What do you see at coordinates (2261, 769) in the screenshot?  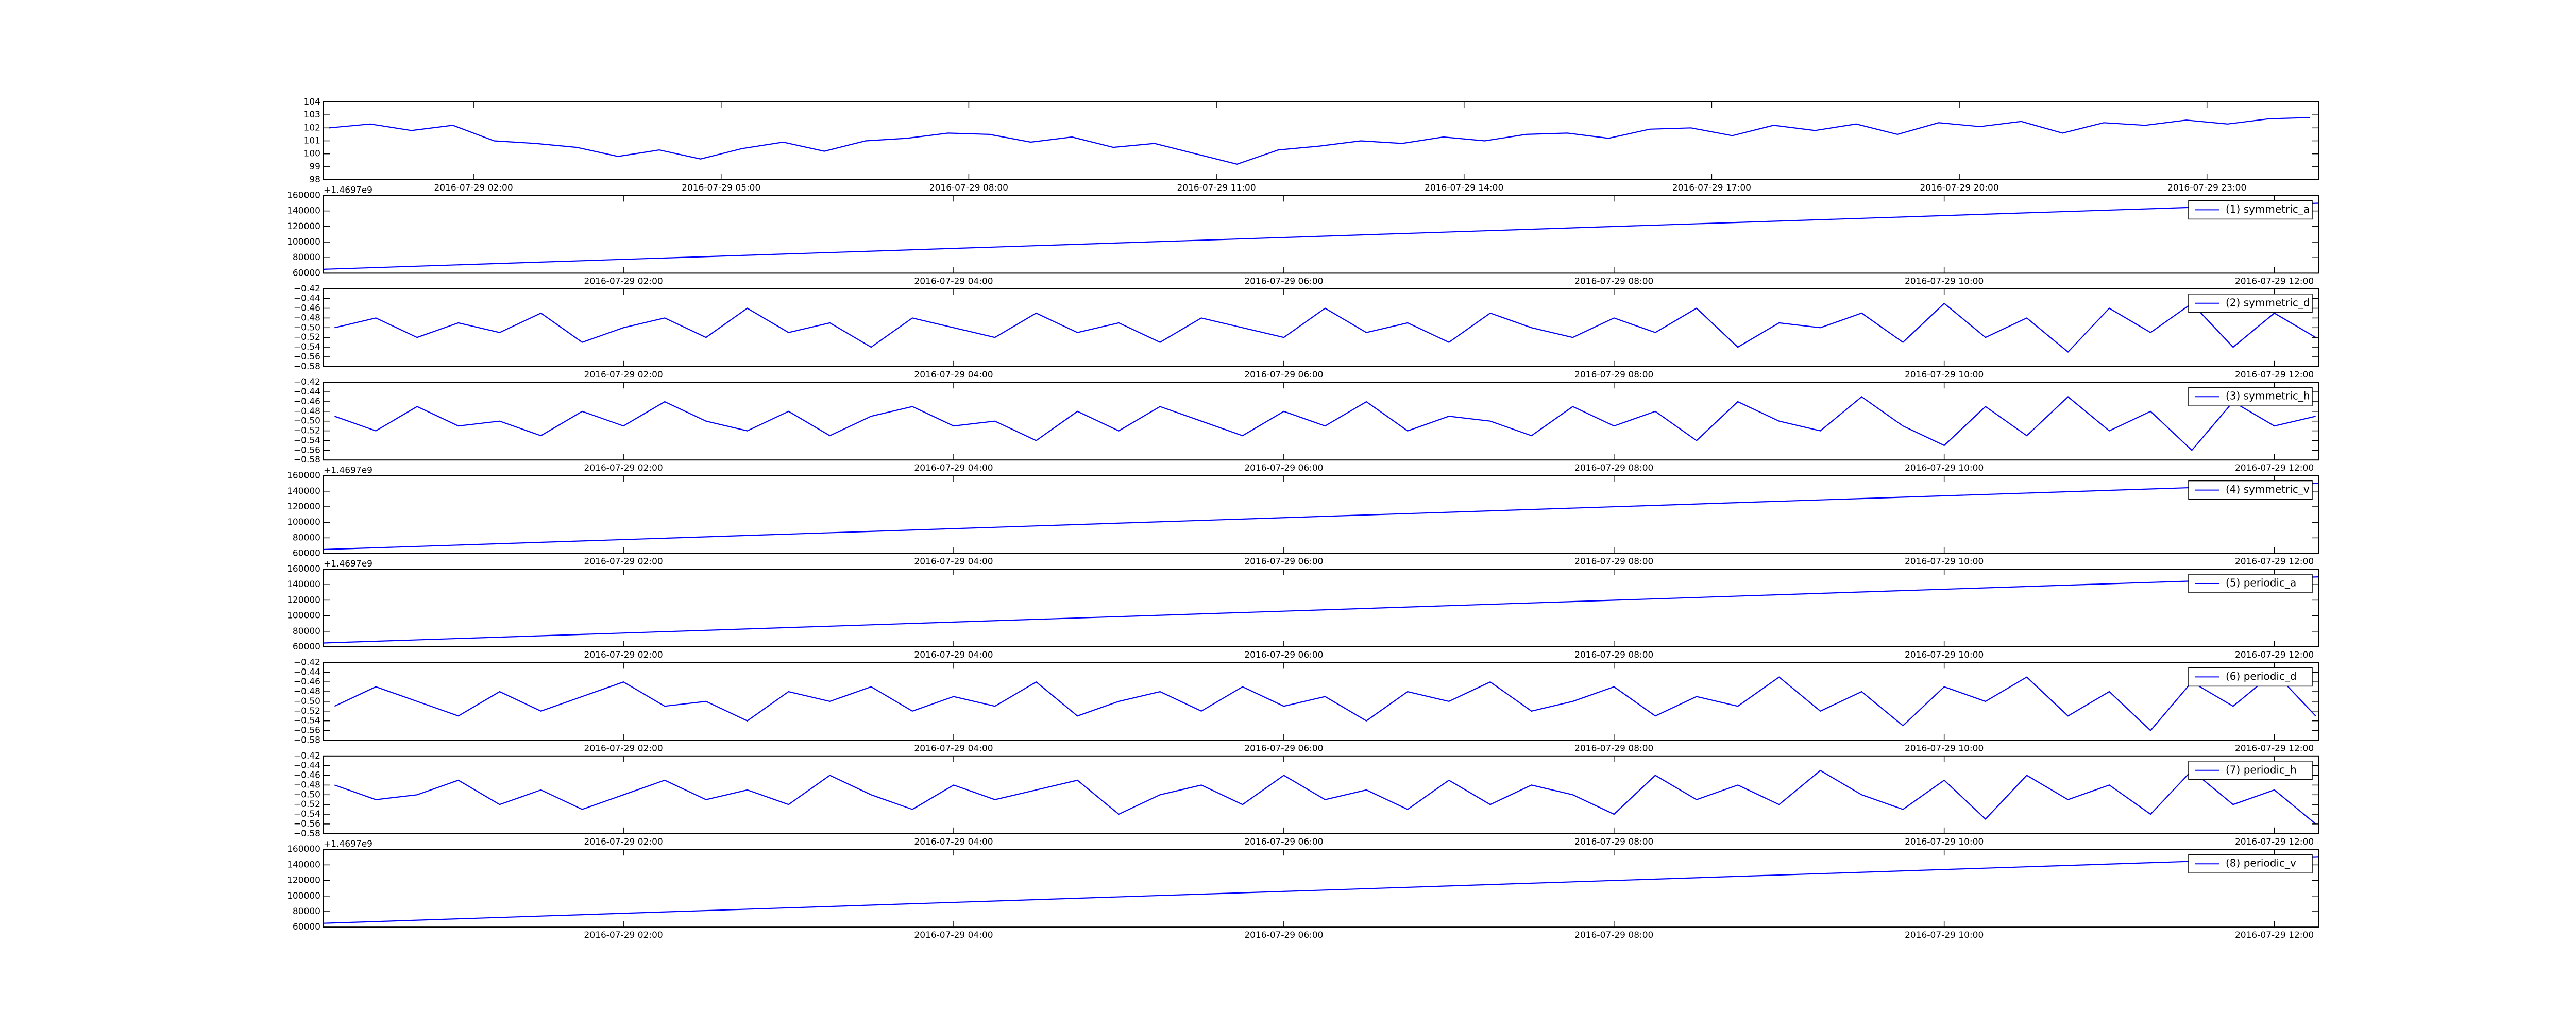 I see `legend-label: (7) periodic_h` at bounding box center [2261, 769].